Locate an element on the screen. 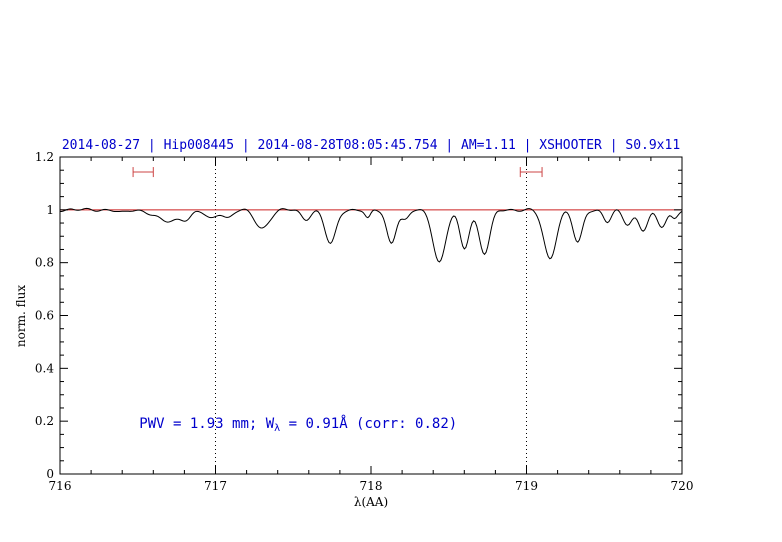 This screenshot has width=782, height=542. x-tick-label: 720 is located at coordinates (682, 486).